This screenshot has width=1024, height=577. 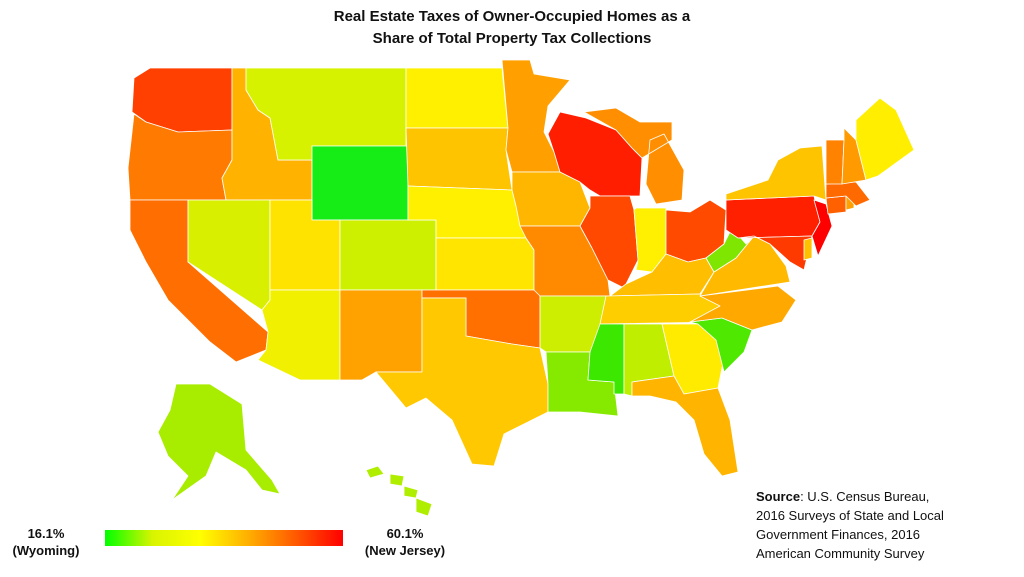 What do you see at coordinates (836, 205) in the screenshot?
I see `state-ct` at bounding box center [836, 205].